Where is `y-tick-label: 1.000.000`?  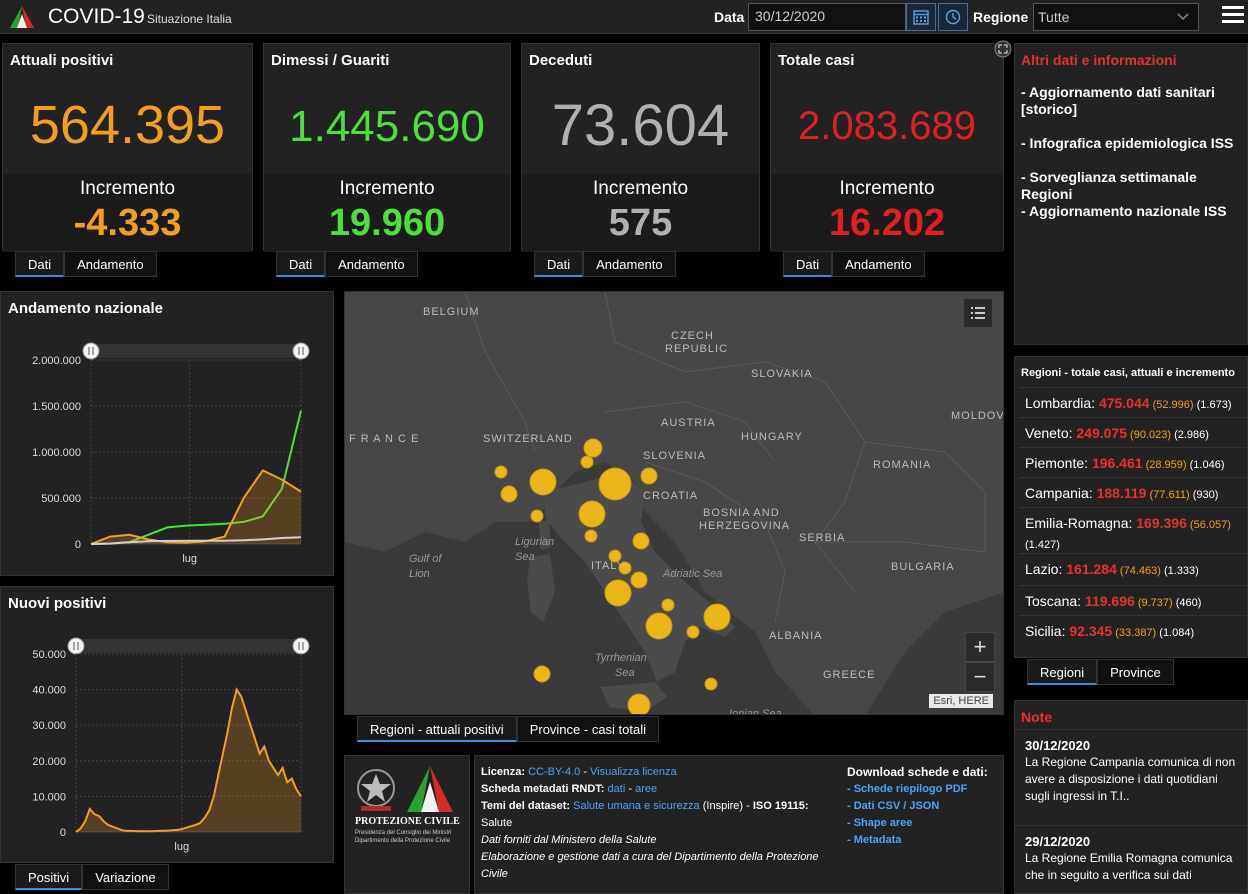
y-tick-label: 1.000.000 is located at coordinates (56, 453).